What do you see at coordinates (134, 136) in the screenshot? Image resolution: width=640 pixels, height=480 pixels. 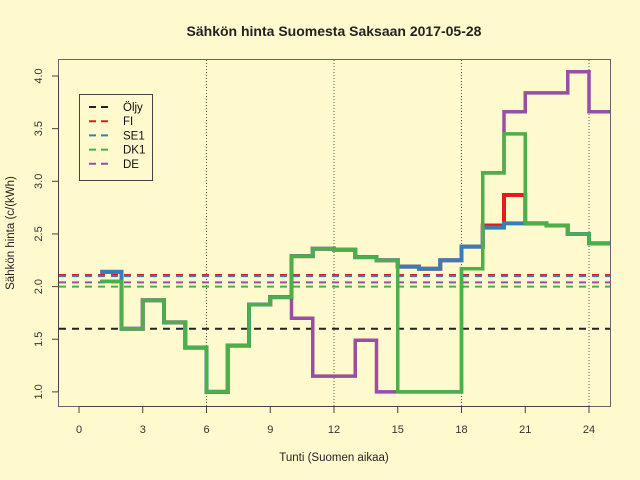 I see `legend-label: SE1` at bounding box center [134, 136].